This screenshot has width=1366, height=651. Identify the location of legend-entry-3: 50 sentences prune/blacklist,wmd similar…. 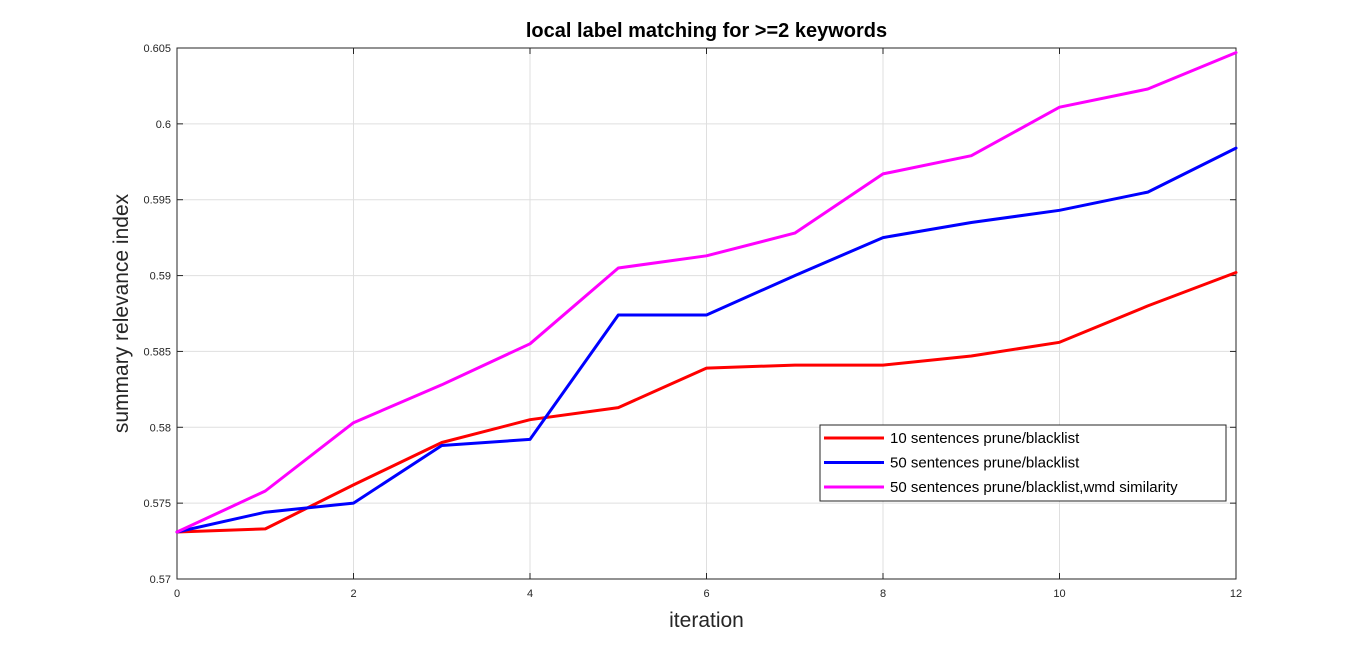
(1034, 487).